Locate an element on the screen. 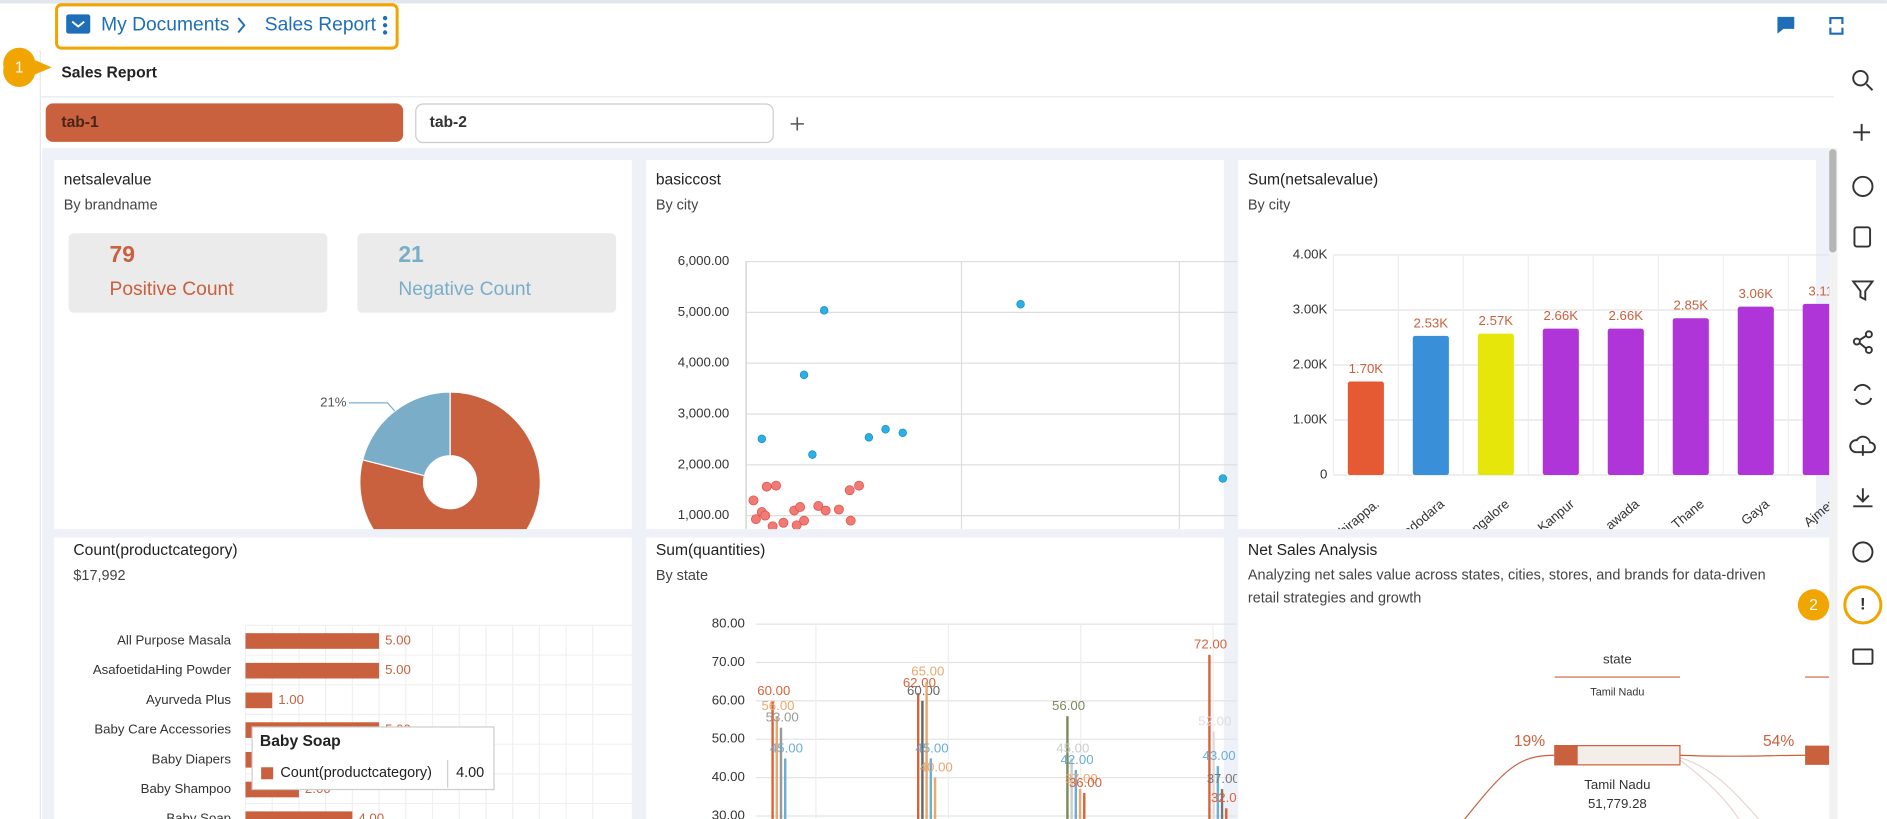 Image resolution: width=1887 pixels, height=819 pixels. y-tick-label: All Purpose Masala is located at coordinates (174, 639).